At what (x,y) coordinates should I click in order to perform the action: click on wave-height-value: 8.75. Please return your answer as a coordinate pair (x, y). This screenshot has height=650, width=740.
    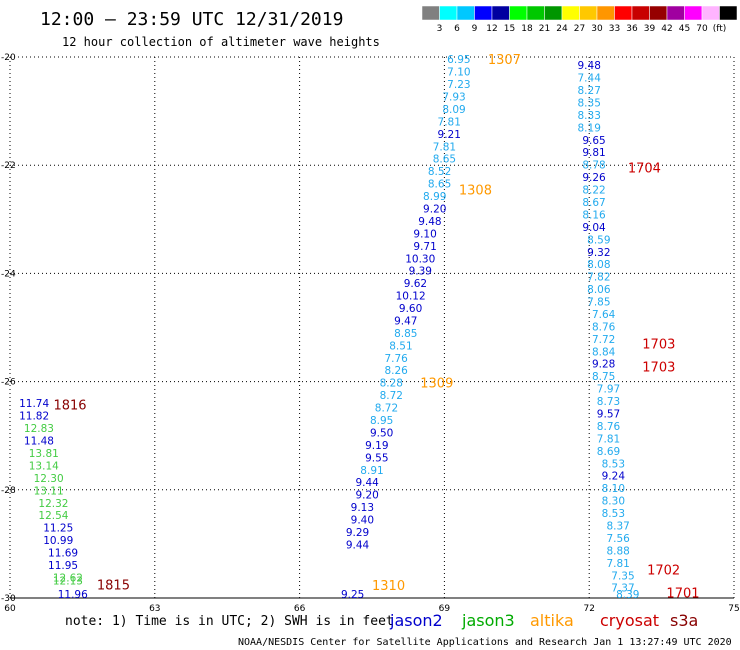
    Looking at the image, I should click on (603, 377).